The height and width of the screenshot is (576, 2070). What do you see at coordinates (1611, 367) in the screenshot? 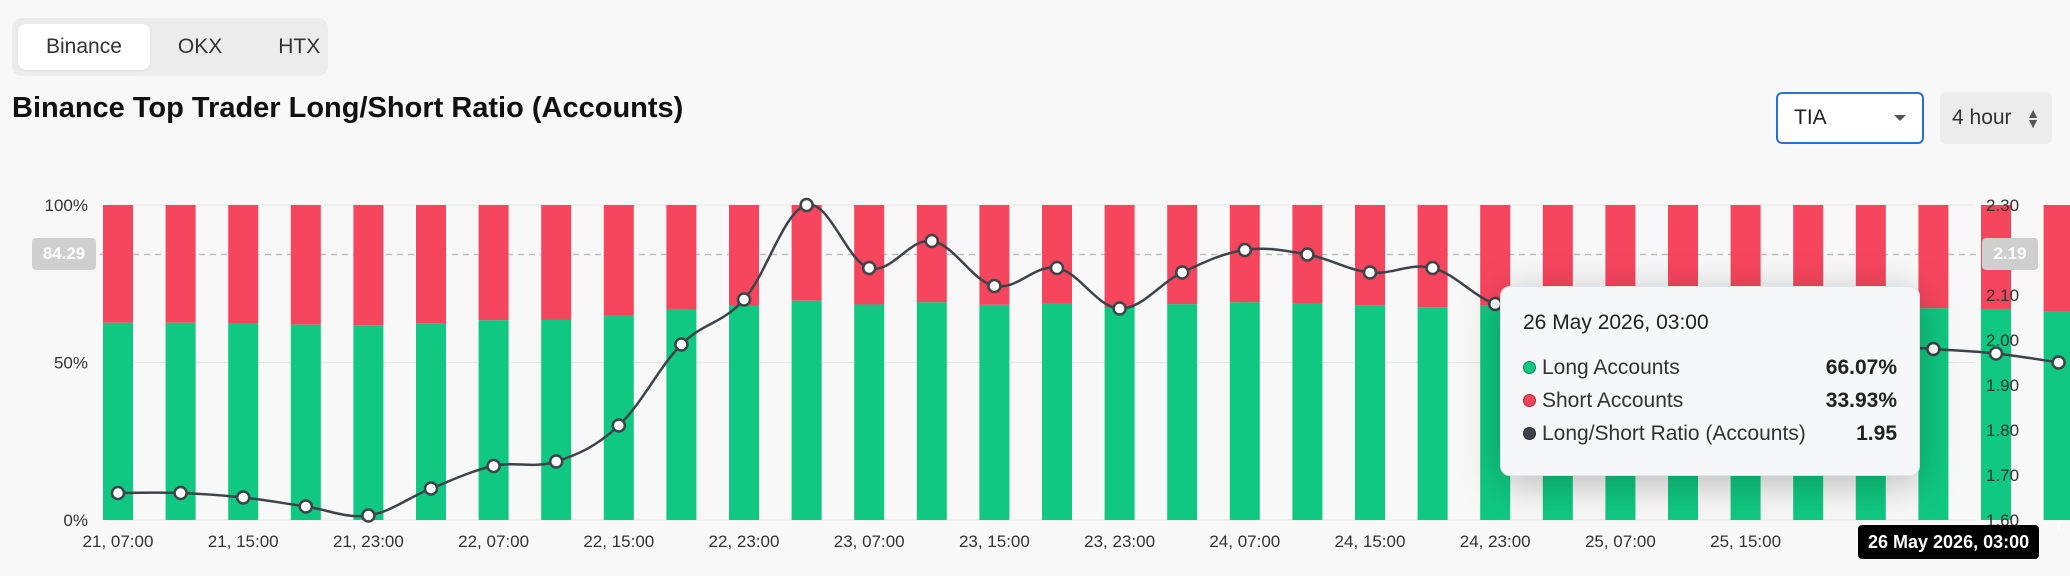
I see `tooltip-label: Long Accounts` at bounding box center [1611, 367].